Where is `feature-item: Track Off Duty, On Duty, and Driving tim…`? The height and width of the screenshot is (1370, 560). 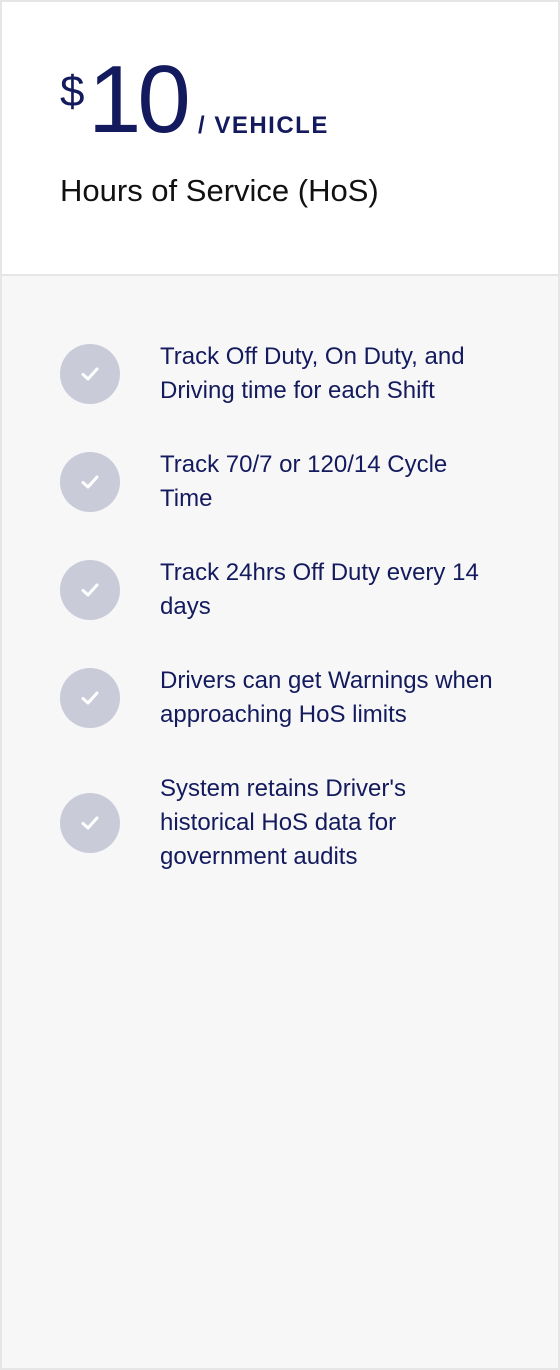
feature-item: Track Off Duty, On Duty, and Driving tim… is located at coordinates (280, 374).